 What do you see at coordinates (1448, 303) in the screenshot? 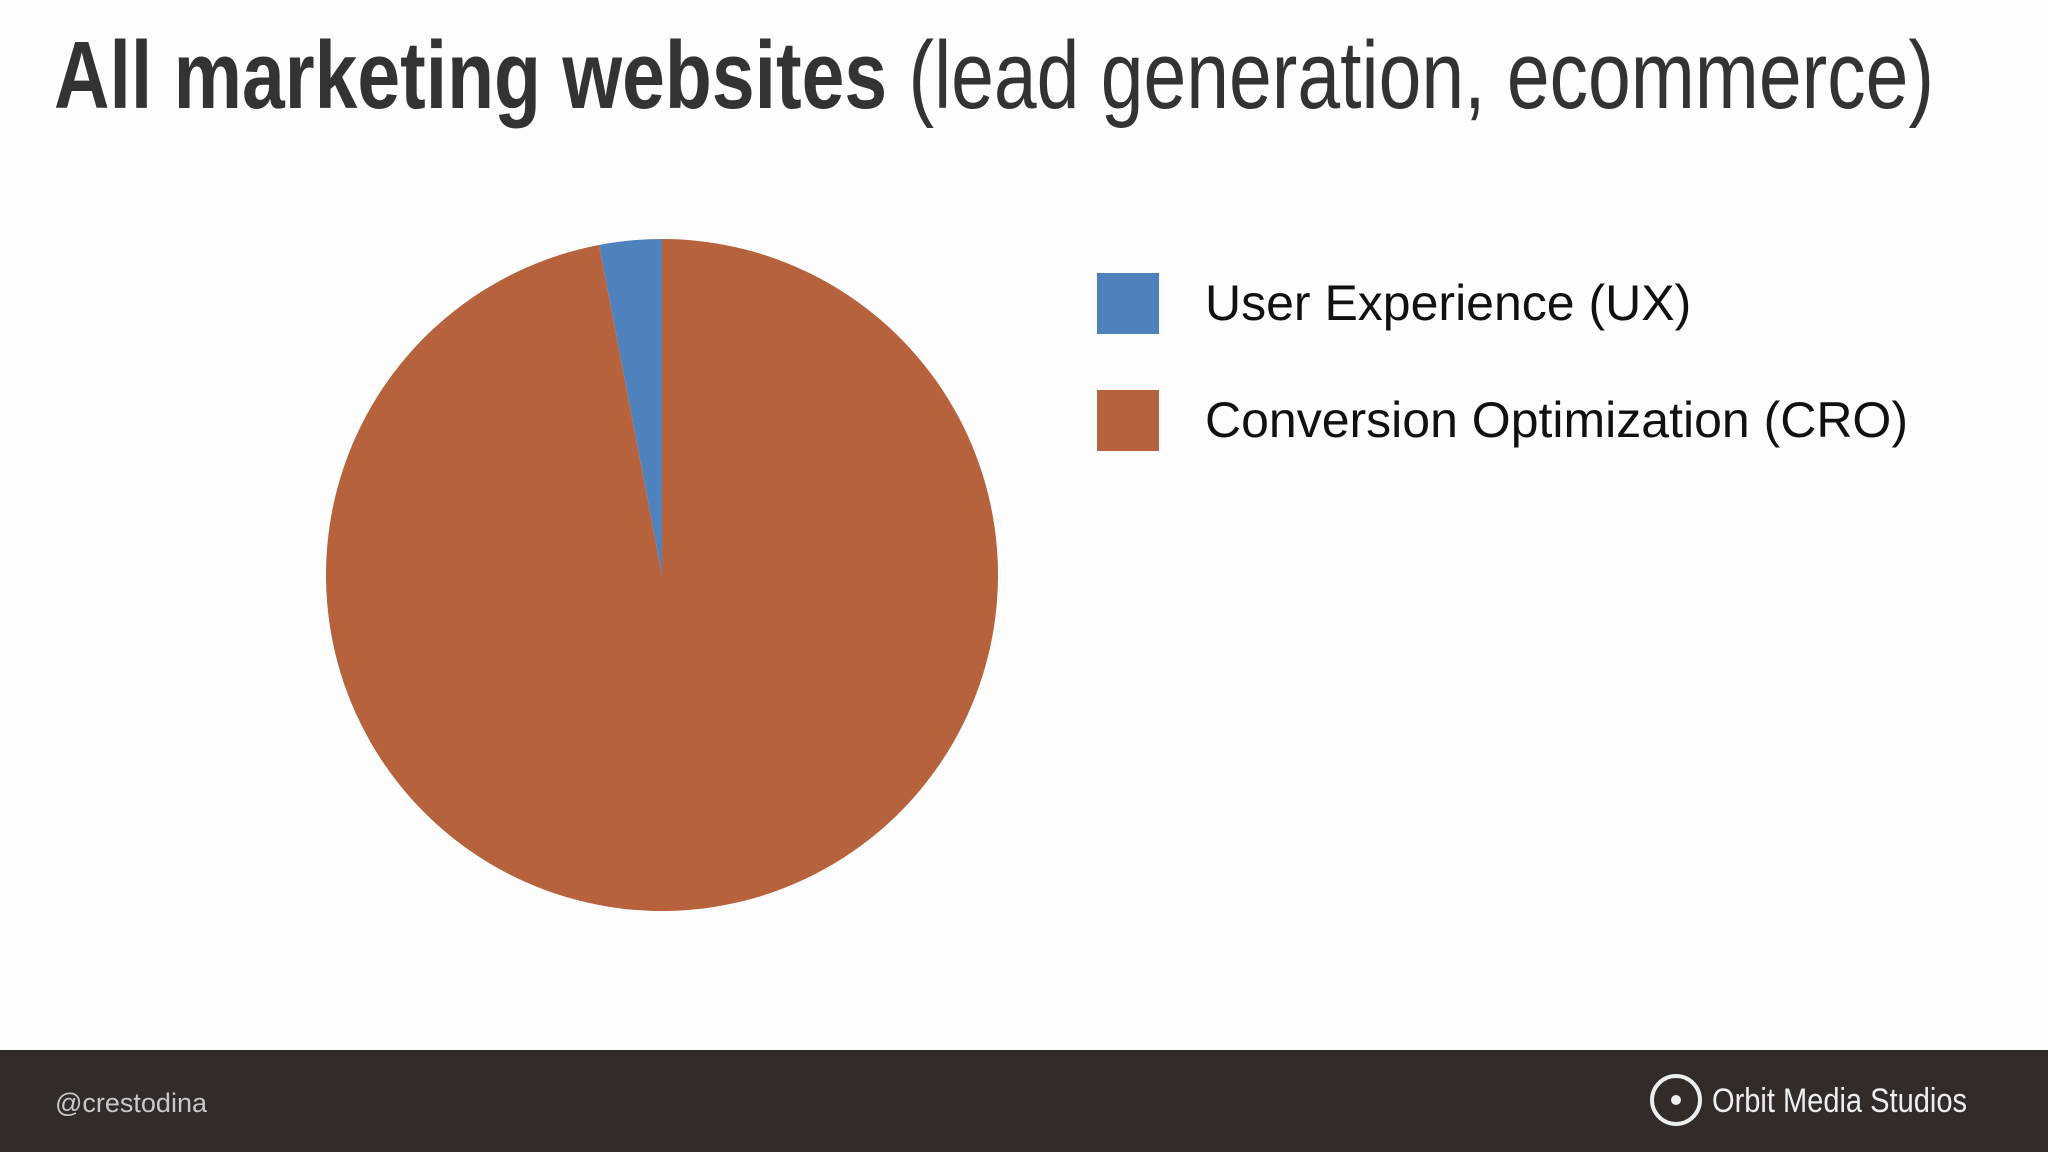
I see `legend-label: User Experience (UX)` at bounding box center [1448, 303].